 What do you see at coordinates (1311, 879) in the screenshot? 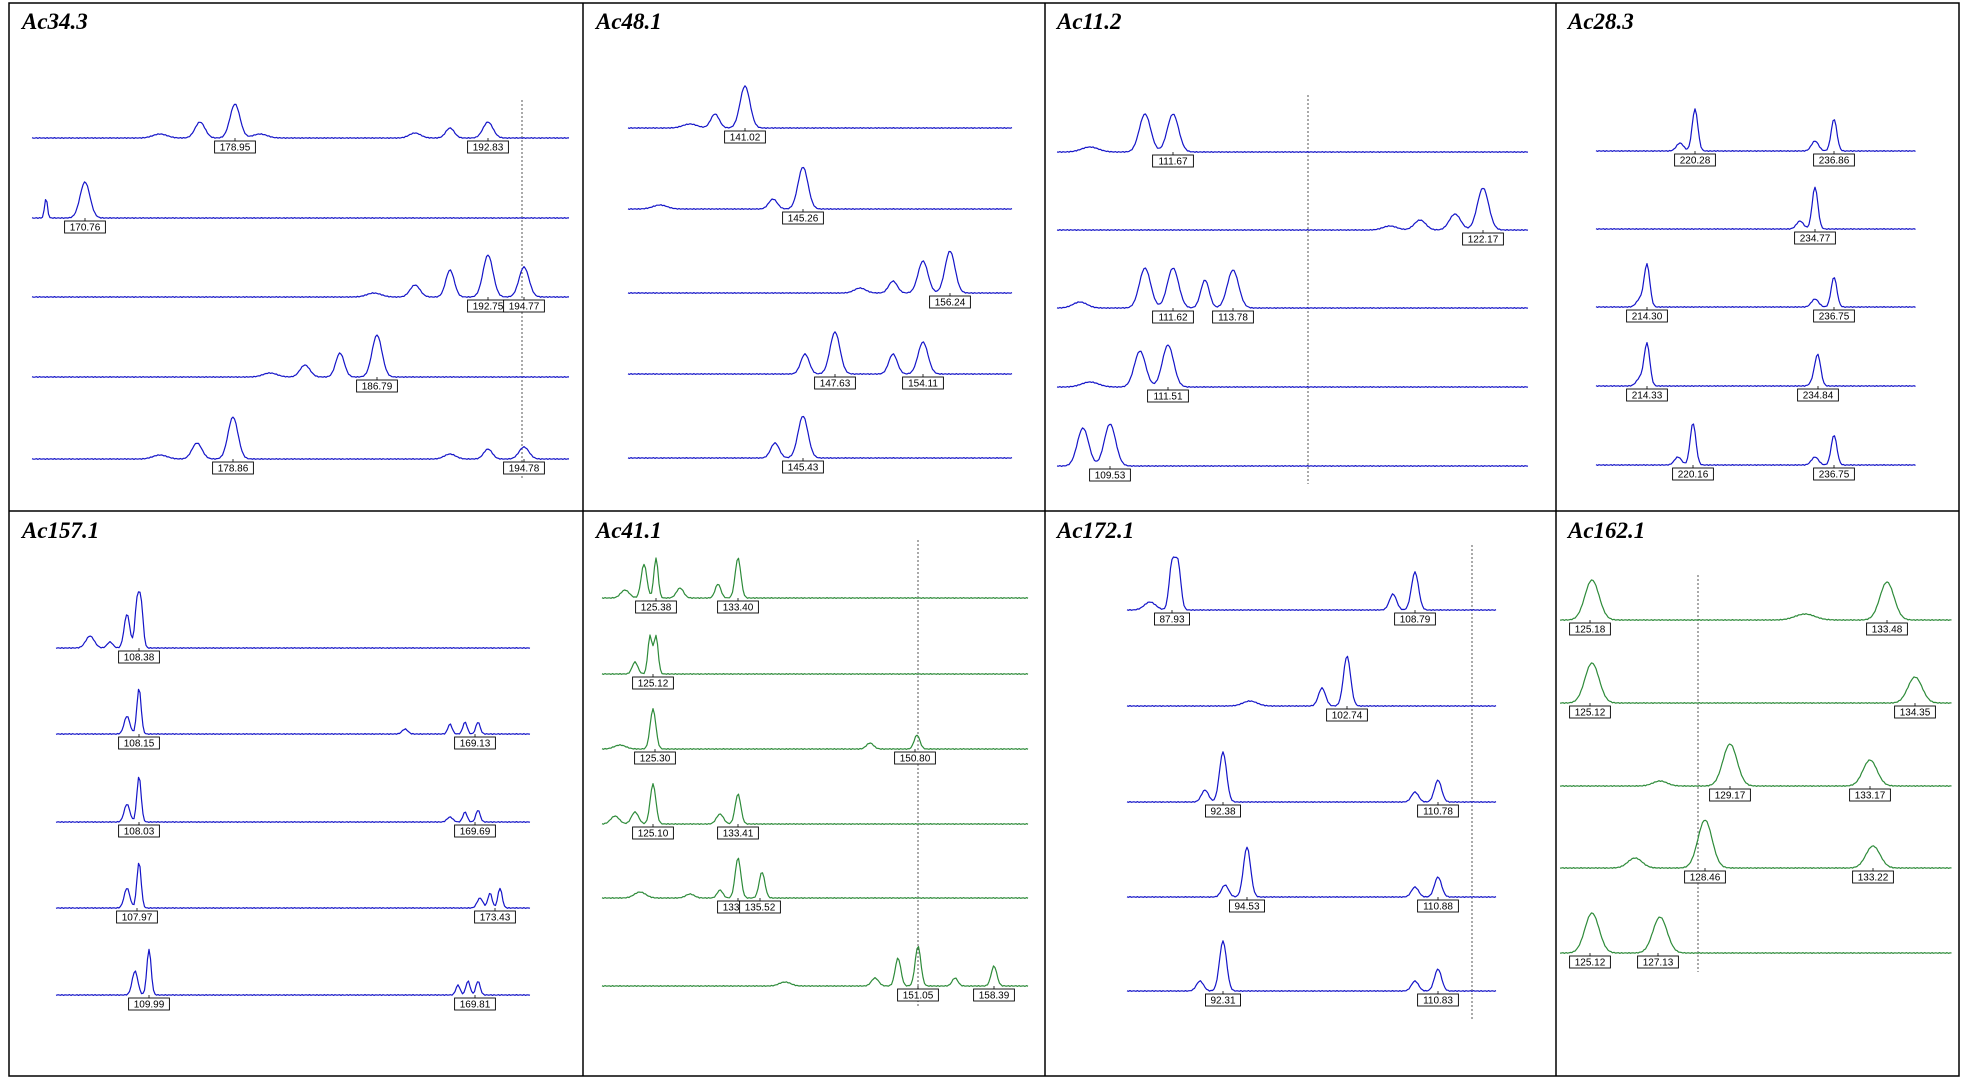
I see `trace: 94.53 110.88` at bounding box center [1311, 879].